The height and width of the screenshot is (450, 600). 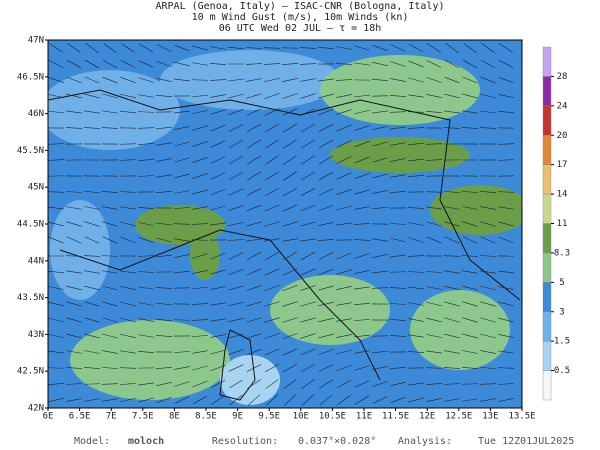 I want to click on lat-label: 42.5N, so click(x=30, y=372).